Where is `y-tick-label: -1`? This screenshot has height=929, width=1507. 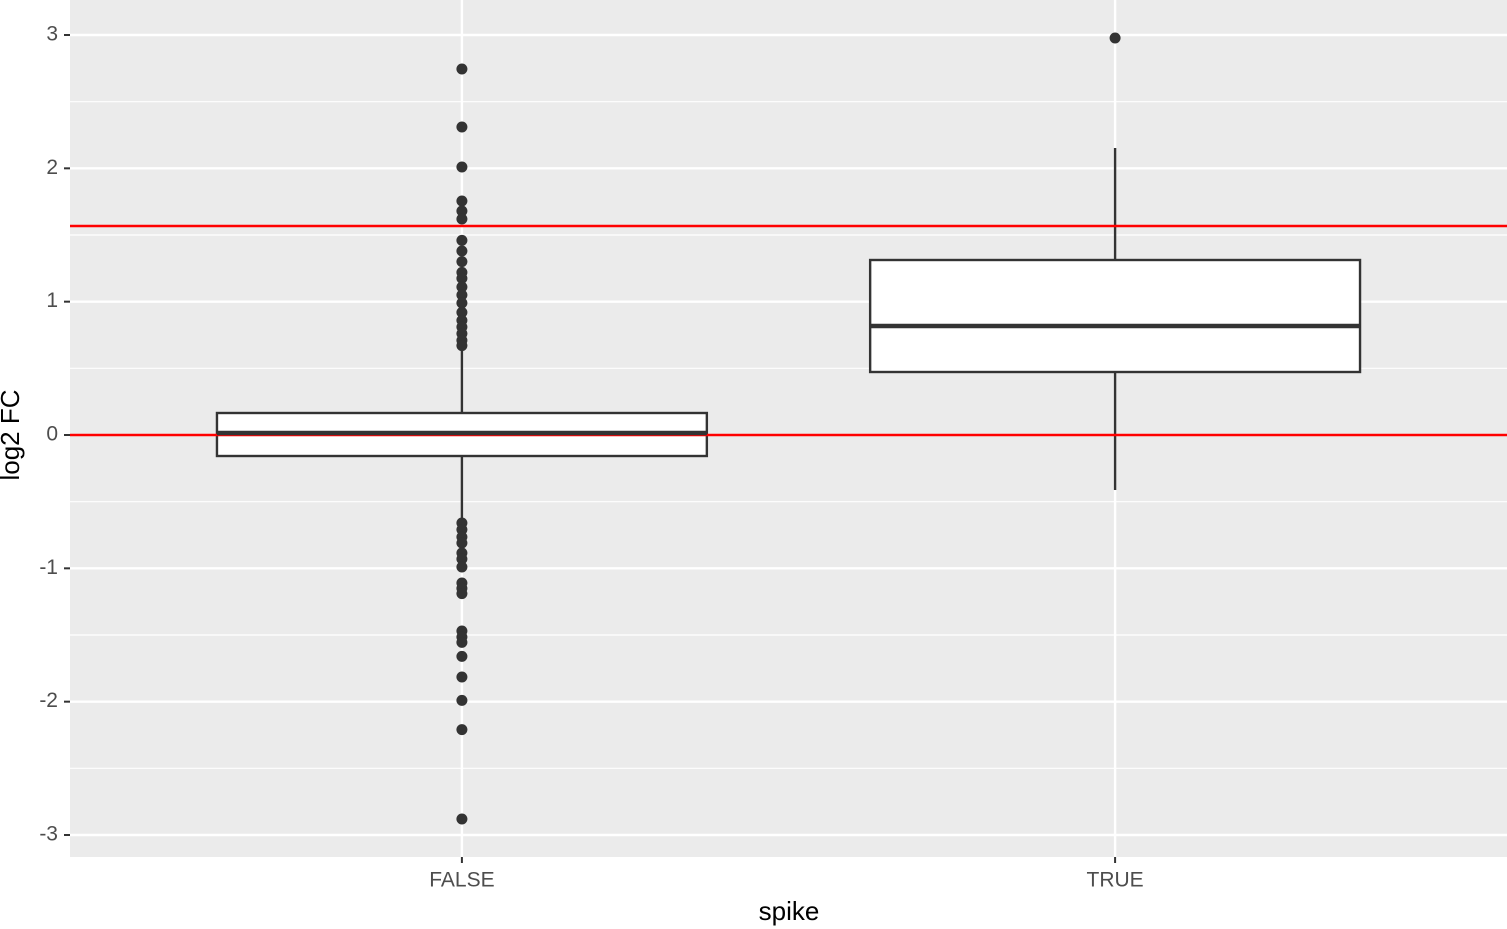
y-tick-label: -1 is located at coordinates (48, 567).